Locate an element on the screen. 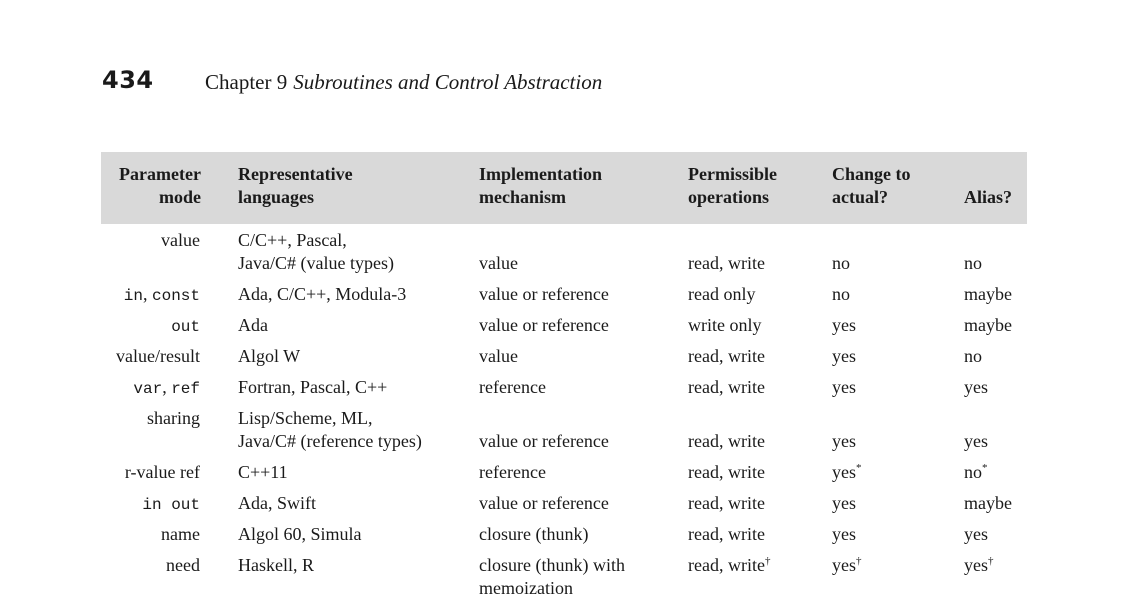 The width and height of the screenshot is (1128, 608). mechanism-line: memoization is located at coordinates (526, 588).